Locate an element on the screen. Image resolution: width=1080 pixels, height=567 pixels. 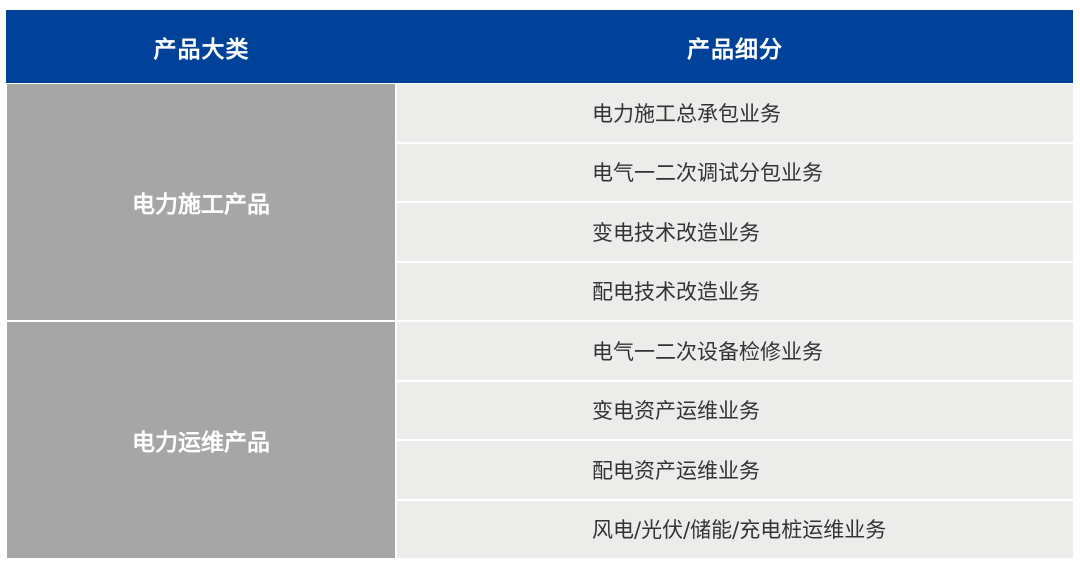
item-cell: 变电技术改造业务 is located at coordinates (735, 232).